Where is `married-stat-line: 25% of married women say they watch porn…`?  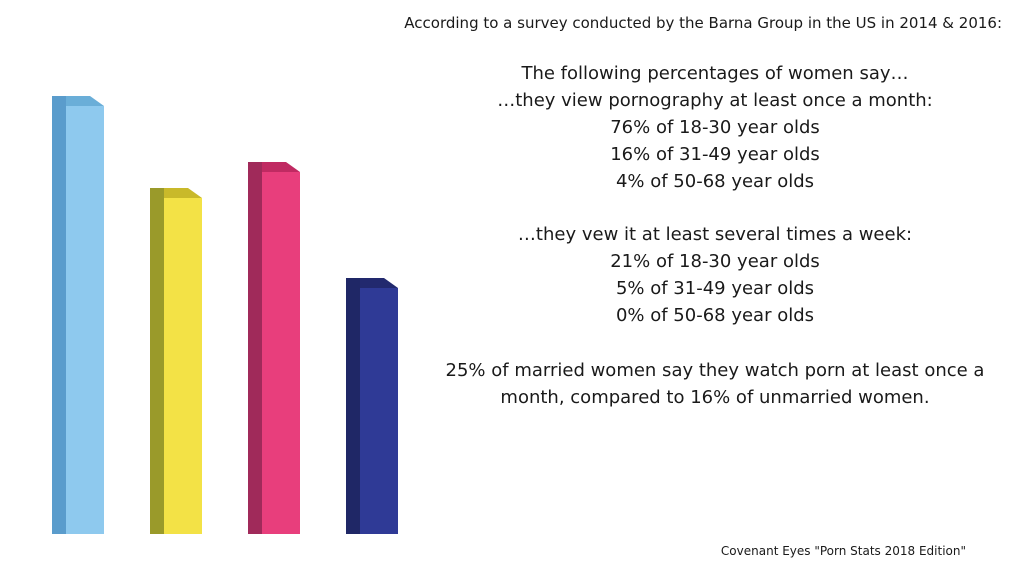
married-stat-line: 25% of married women say they watch porn… is located at coordinates (715, 370).